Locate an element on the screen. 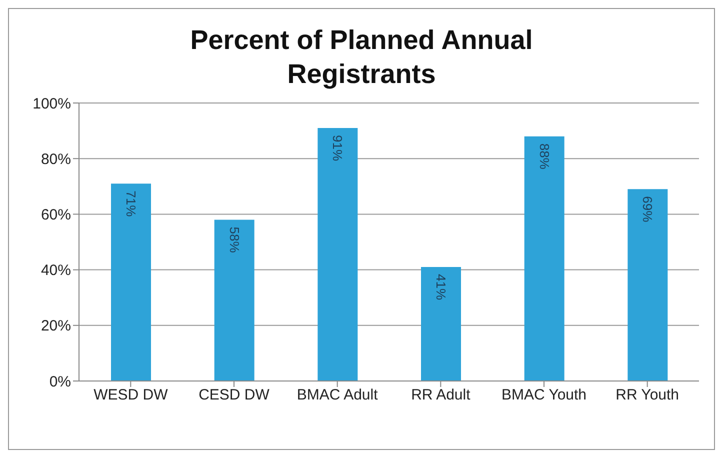 This screenshot has width=723, height=458. chart-title: Percent of Planned Annual Registrants is located at coordinates (361, 57).